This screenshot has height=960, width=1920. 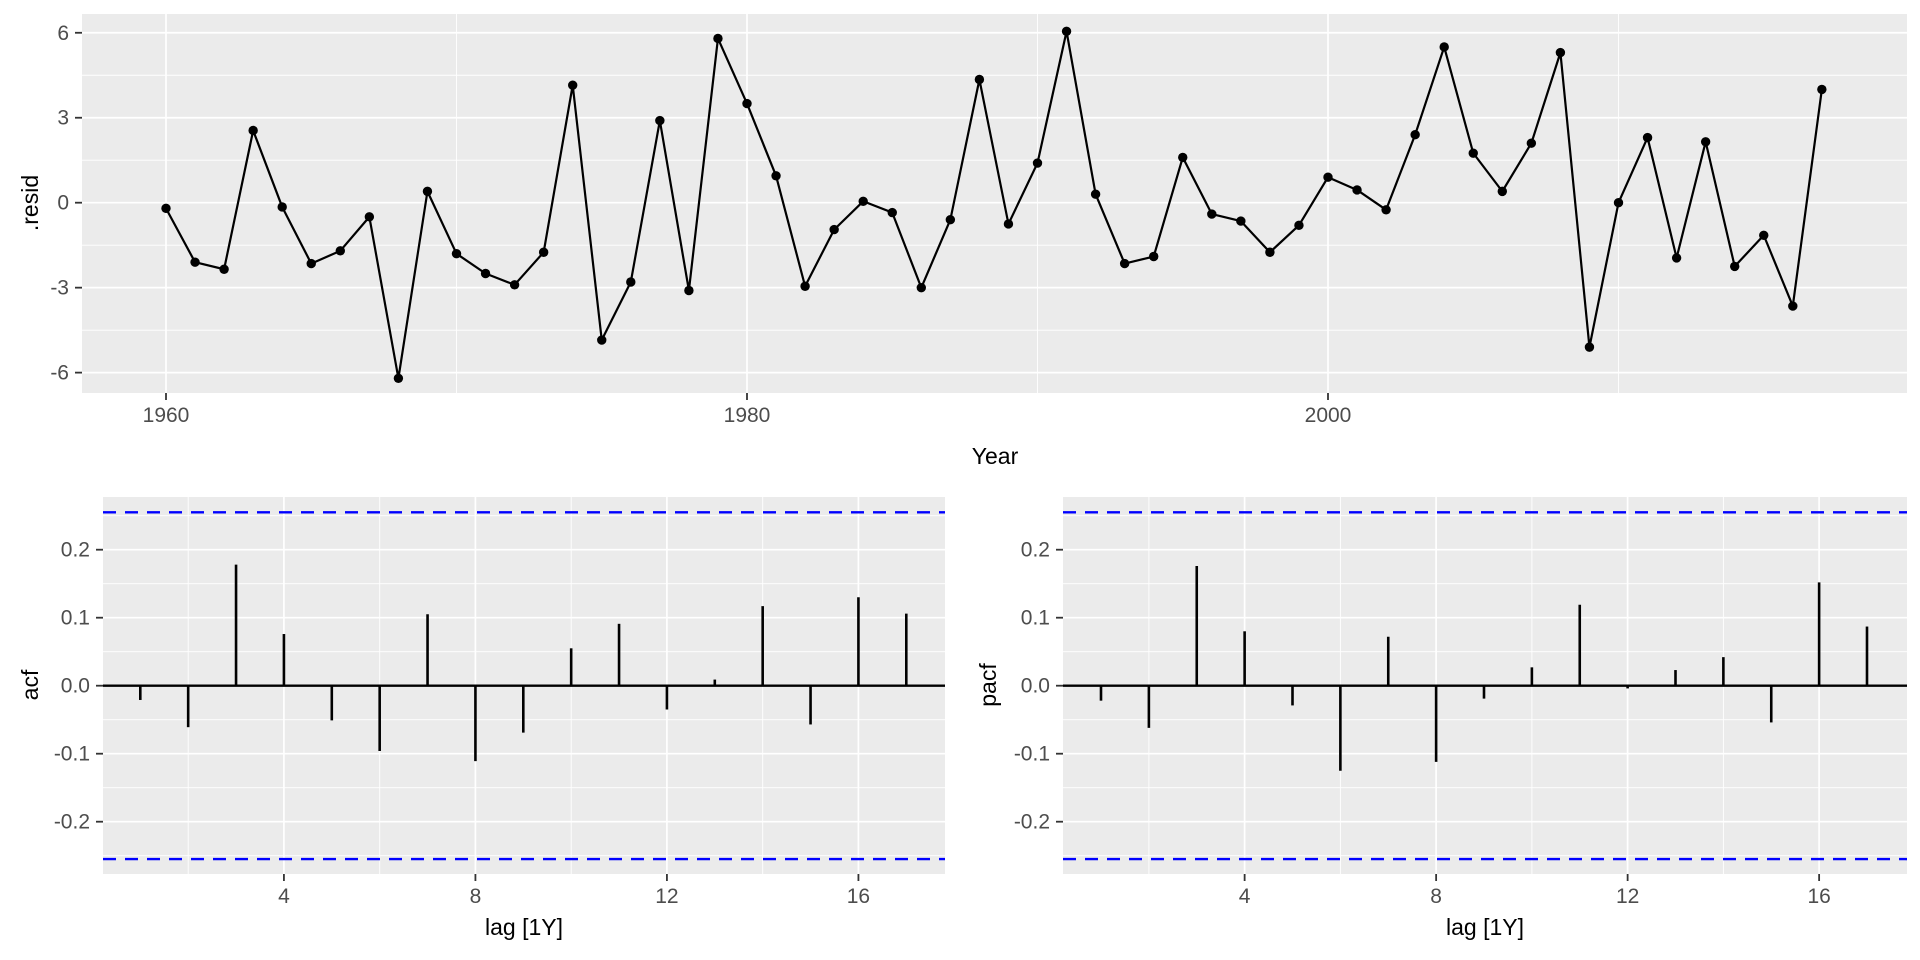 I want to click on pacf-plot-y-tick-label: 0.0, so click(x=1035, y=686).